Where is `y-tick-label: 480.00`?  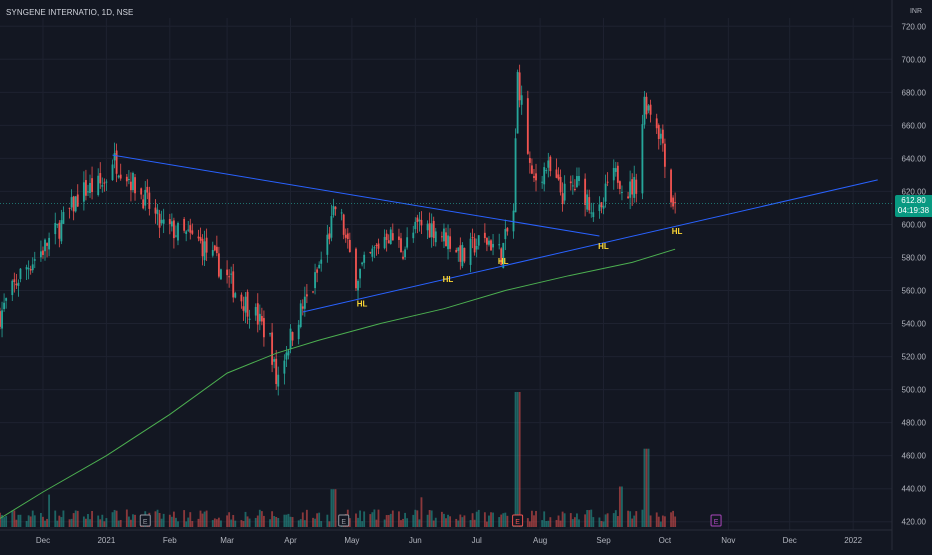 y-tick-label: 480.00 is located at coordinates (914, 423).